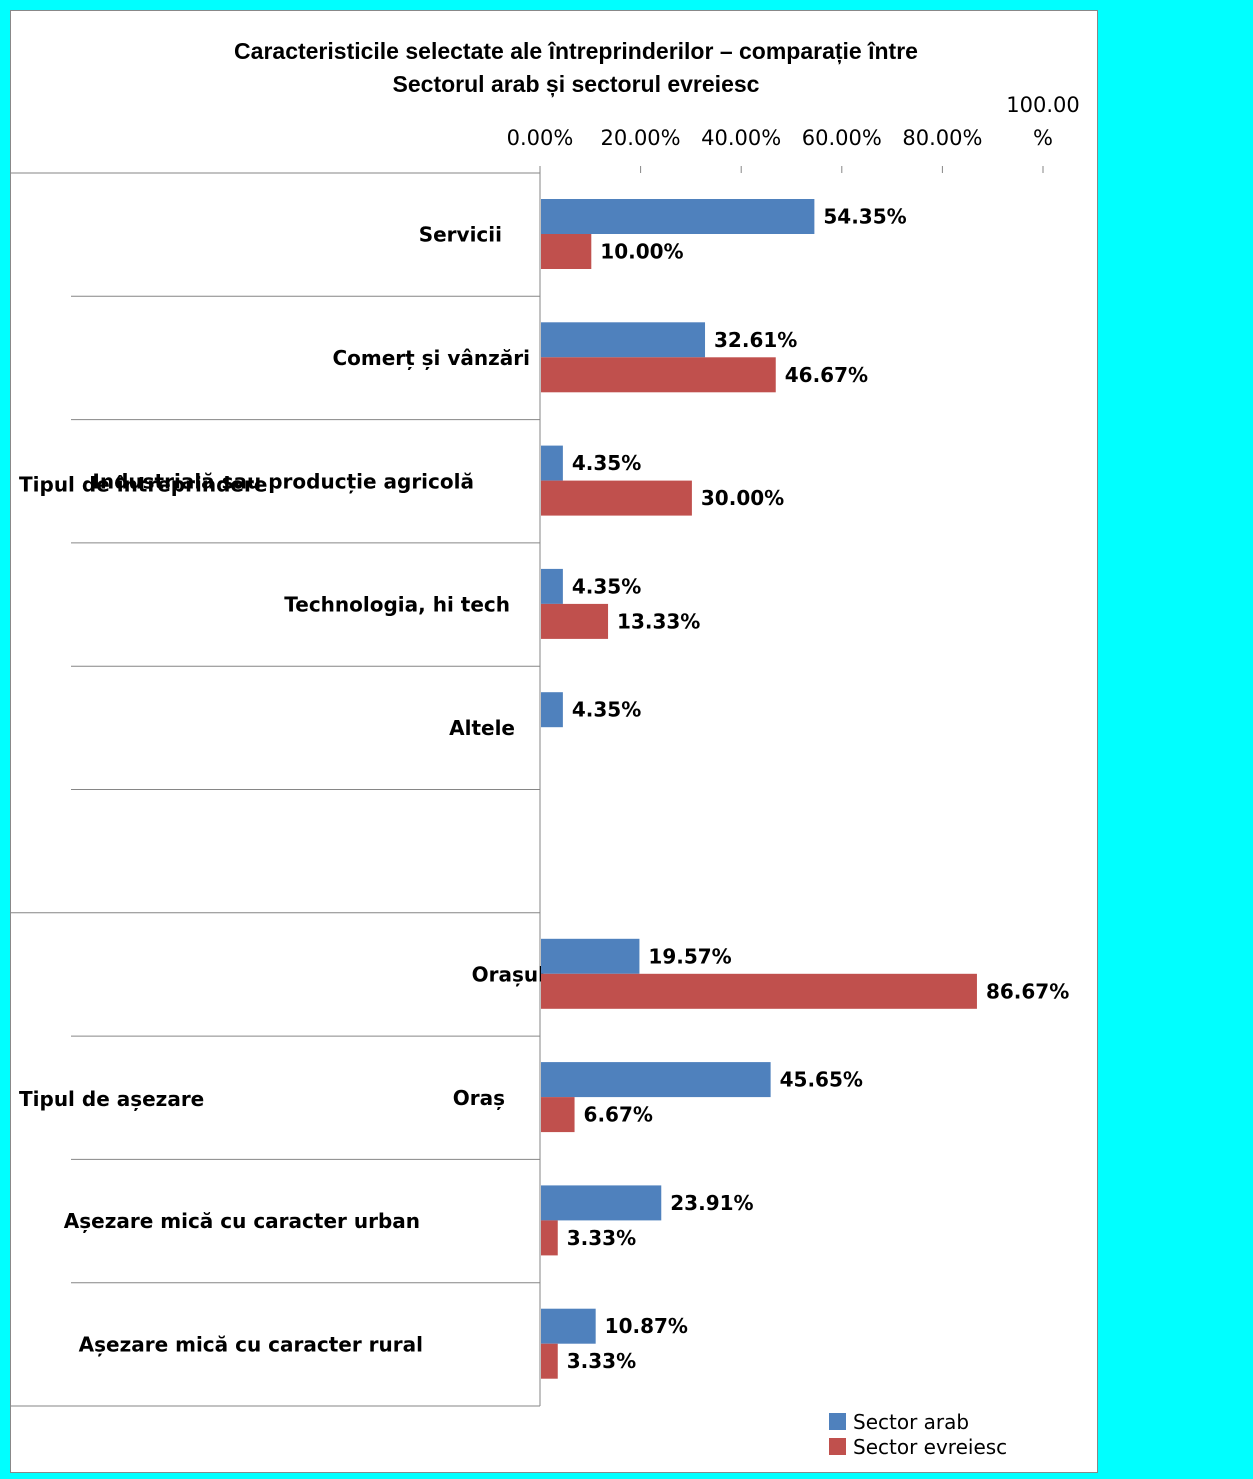  I want to click on x-tick-label-unit: %, so click(1043, 138).